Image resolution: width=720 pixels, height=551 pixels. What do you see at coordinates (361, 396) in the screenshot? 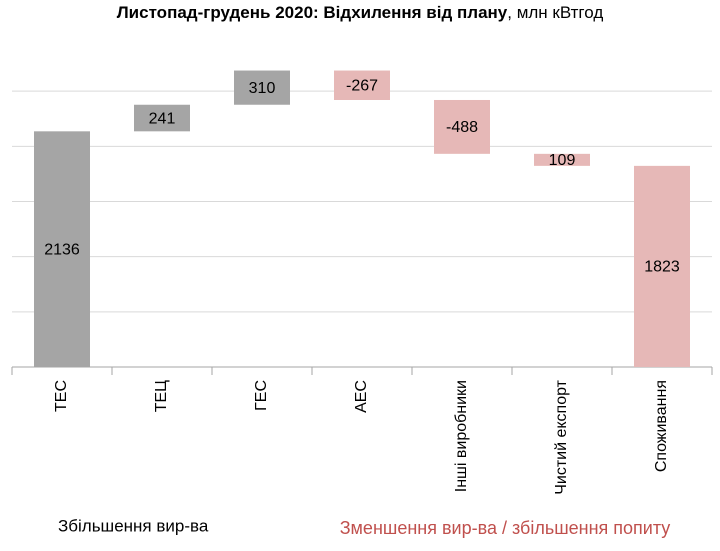
I see `x-tick-label: АЕС` at bounding box center [361, 396].